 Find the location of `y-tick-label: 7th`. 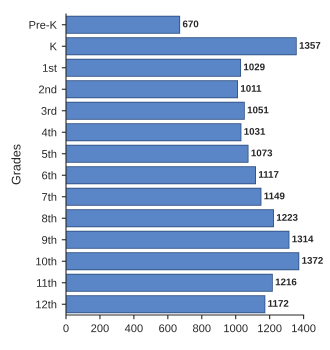

y-tick-label: 7th is located at coordinates (49, 196).